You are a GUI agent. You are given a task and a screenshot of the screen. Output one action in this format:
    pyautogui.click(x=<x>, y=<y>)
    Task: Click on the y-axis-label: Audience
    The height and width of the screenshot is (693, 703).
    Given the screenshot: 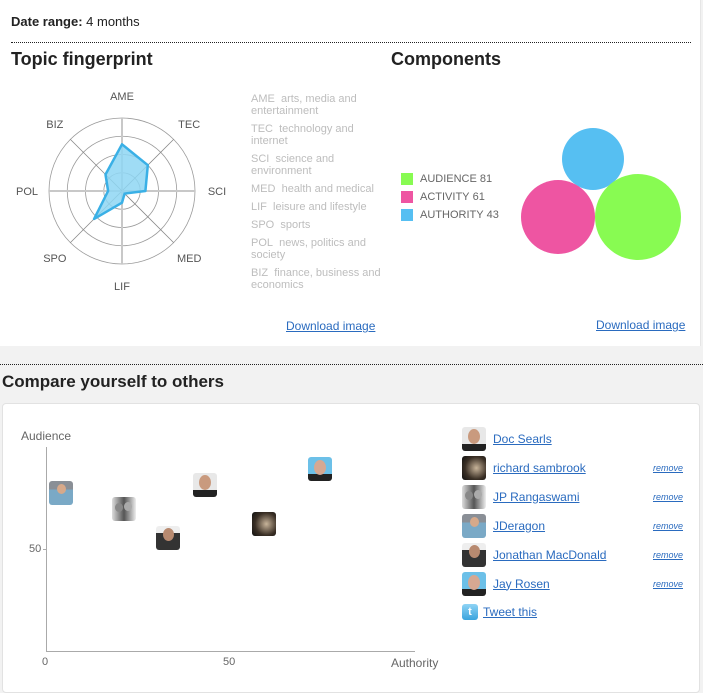 What is the action you would take?
    pyautogui.click(x=46, y=436)
    